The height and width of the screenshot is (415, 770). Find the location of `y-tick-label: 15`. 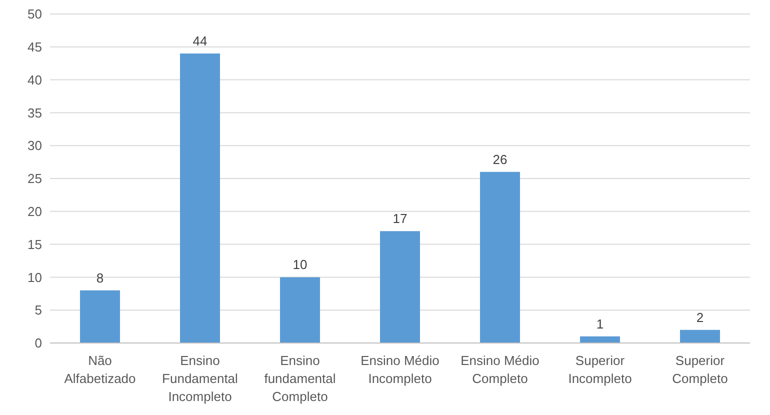

y-tick-label: 15 is located at coordinates (35, 244).